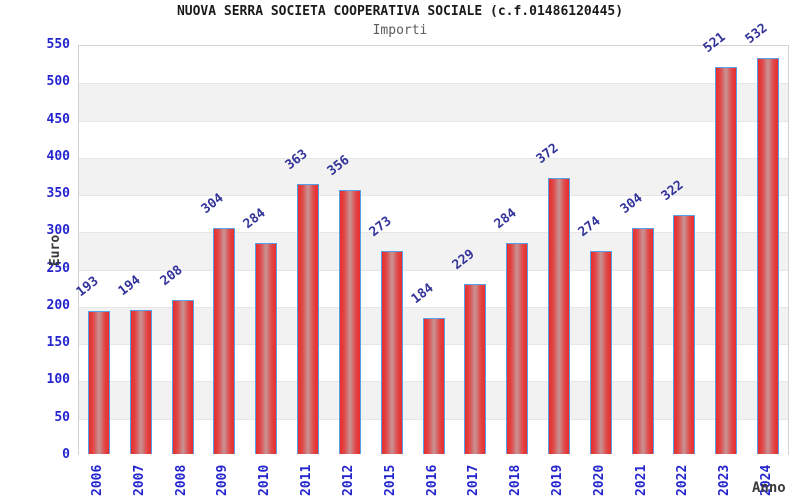 Image resolution: width=800 pixels, height=500 pixels. Describe the element at coordinates (98, 382) in the screenshot. I see `bar-2006` at that location.